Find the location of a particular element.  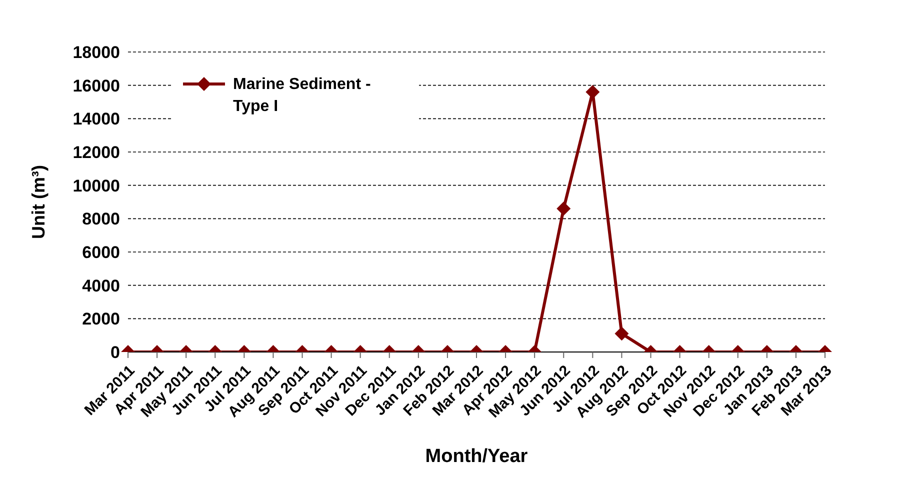

y-tick-label: 2000 is located at coordinates (101, 319).